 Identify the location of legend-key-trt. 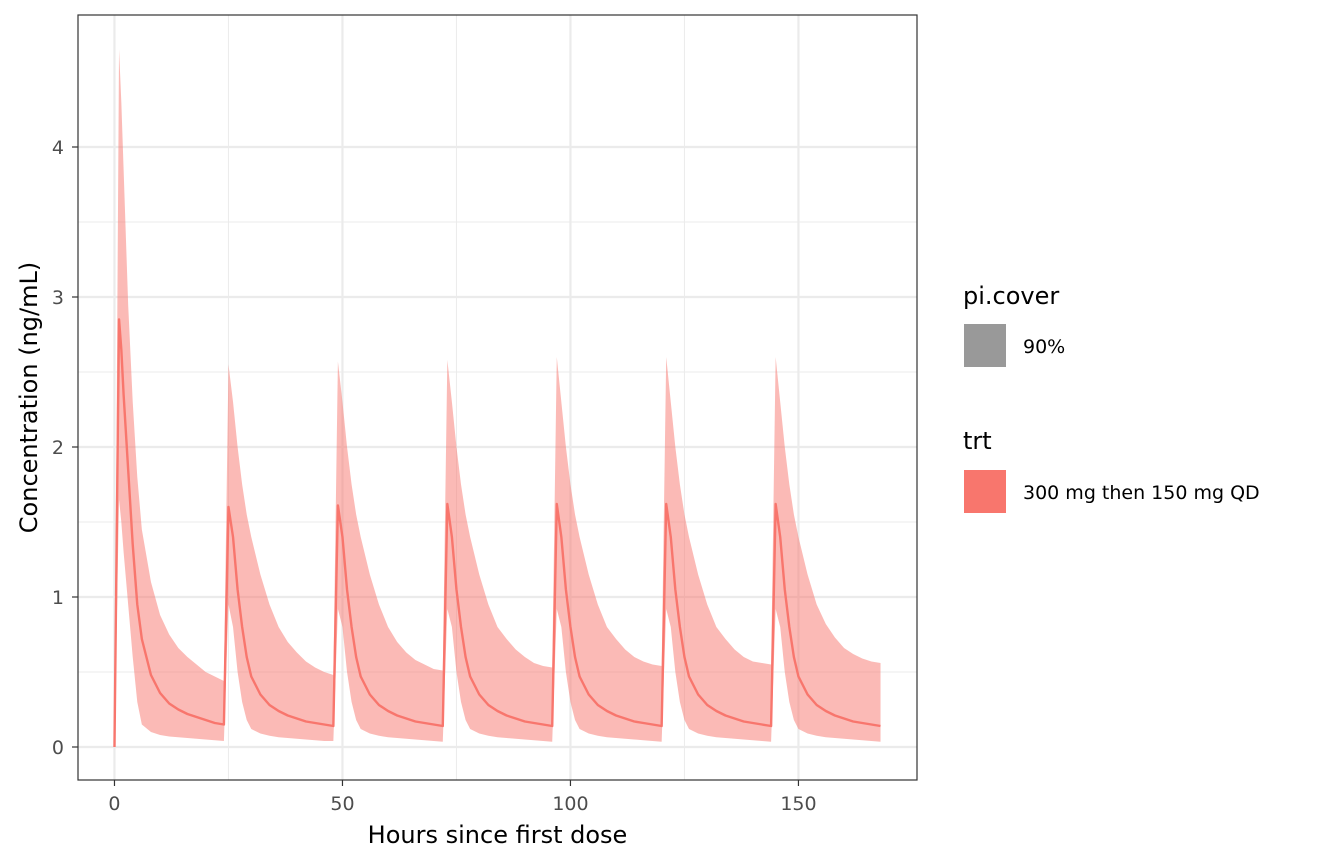
(985, 491).